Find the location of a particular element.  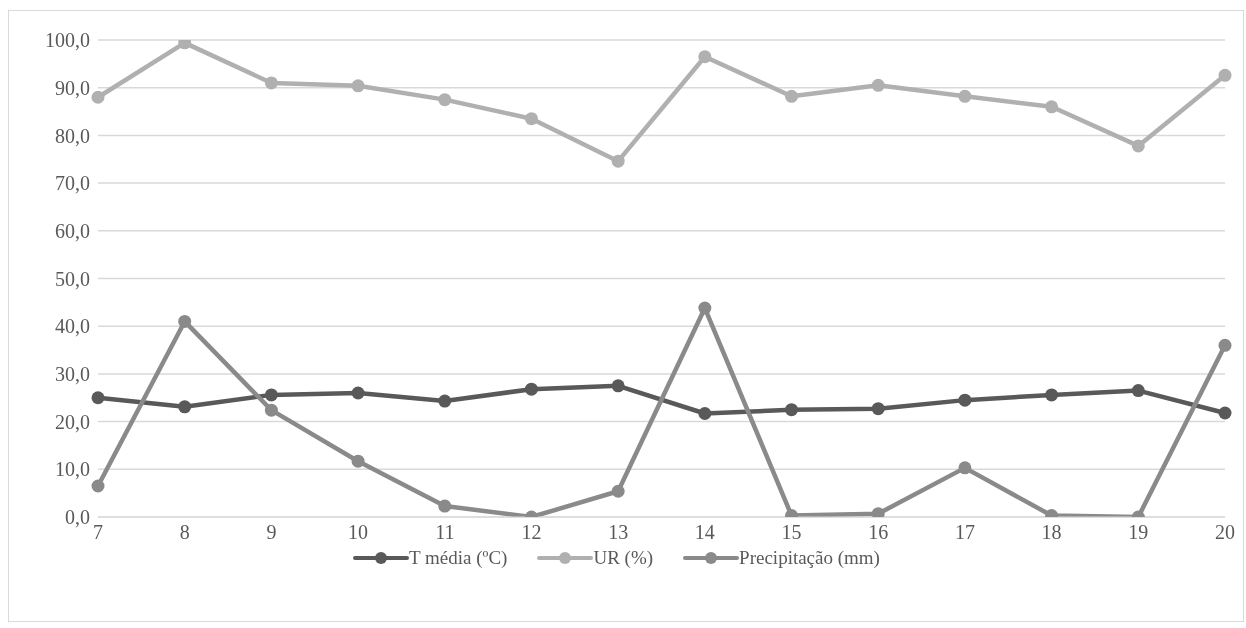

y-tick-label: 10,0 is located at coordinates (72, 469).